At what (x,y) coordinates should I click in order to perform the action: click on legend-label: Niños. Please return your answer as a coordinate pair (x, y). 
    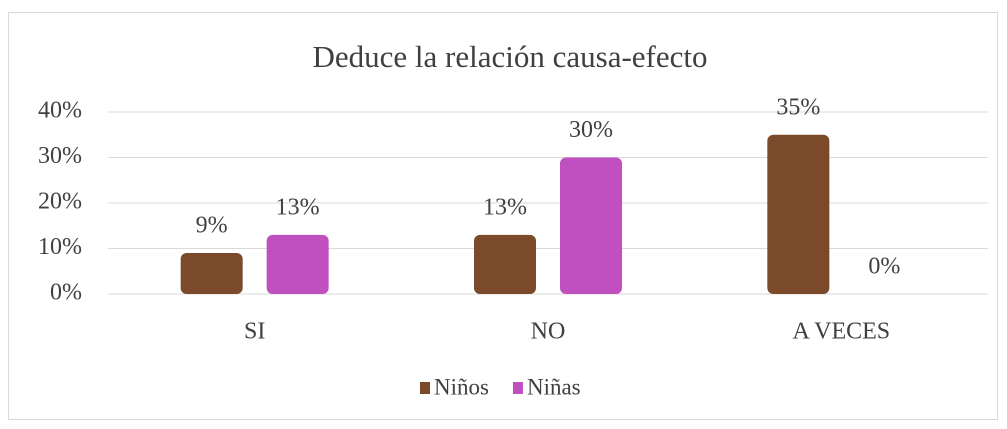
    Looking at the image, I should click on (461, 386).